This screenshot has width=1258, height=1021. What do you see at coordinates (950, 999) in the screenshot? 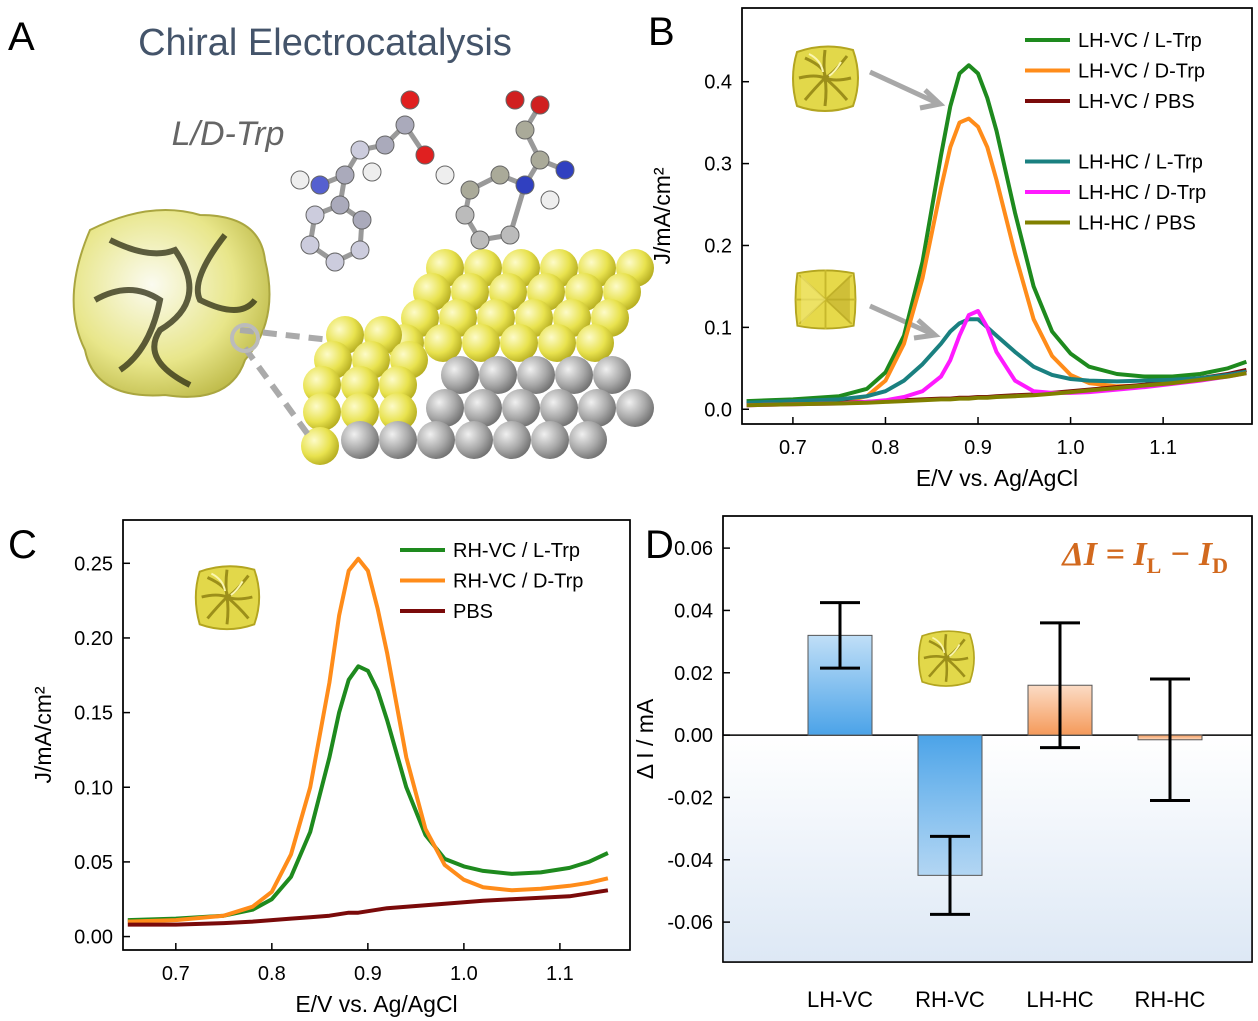
I see `x-tick-label: RH-VC` at bounding box center [950, 999].